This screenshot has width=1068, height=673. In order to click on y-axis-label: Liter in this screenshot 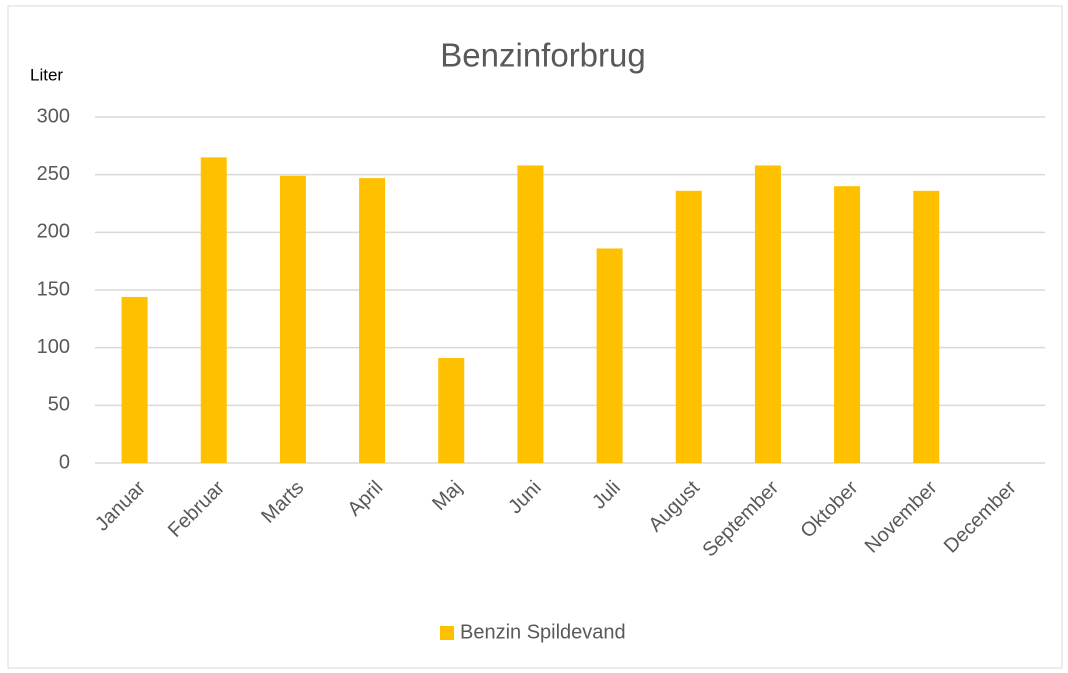, I will do `click(46, 74)`.